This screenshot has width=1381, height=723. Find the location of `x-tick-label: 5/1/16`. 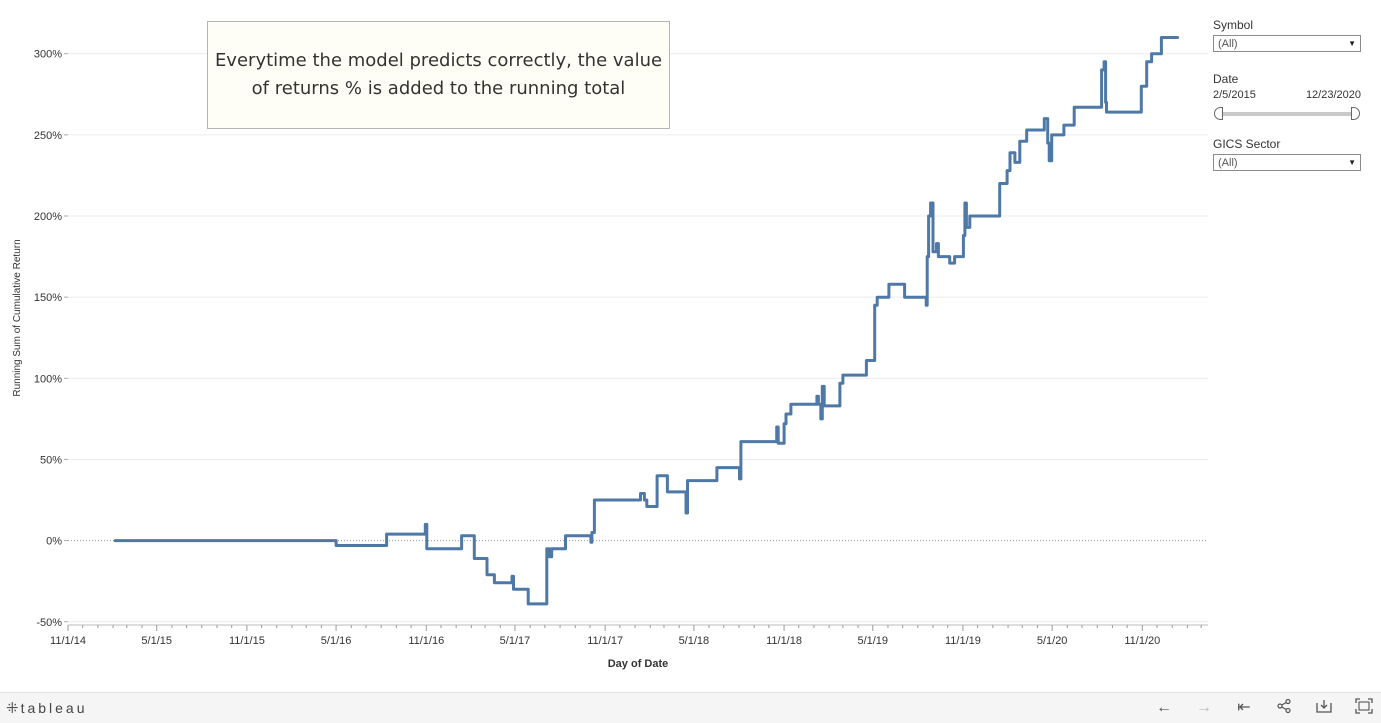

x-tick-label: 5/1/16 is located at coordinates (336, 641).